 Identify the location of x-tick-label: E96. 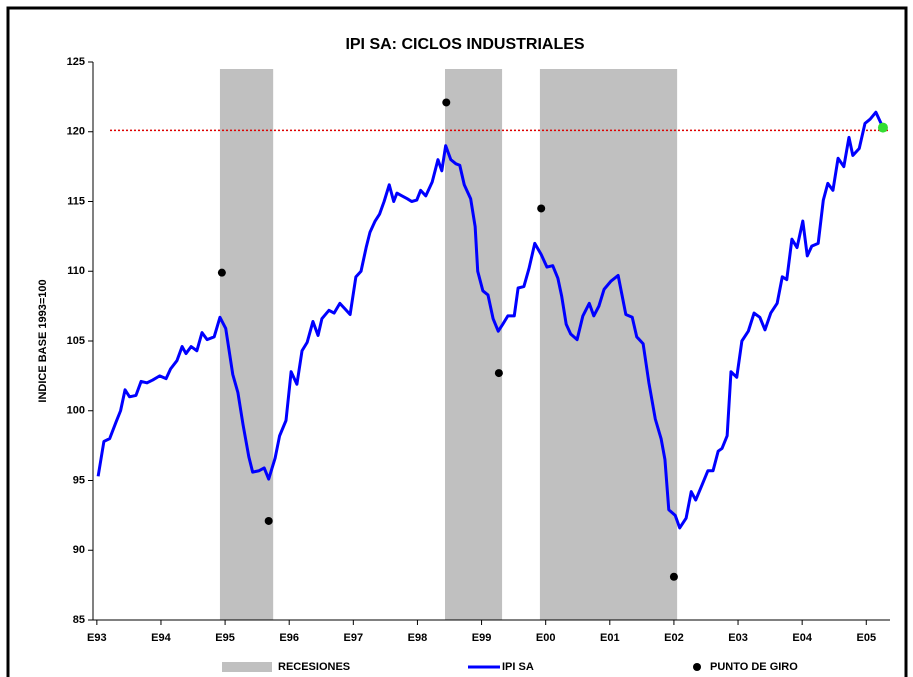
(289, 638).